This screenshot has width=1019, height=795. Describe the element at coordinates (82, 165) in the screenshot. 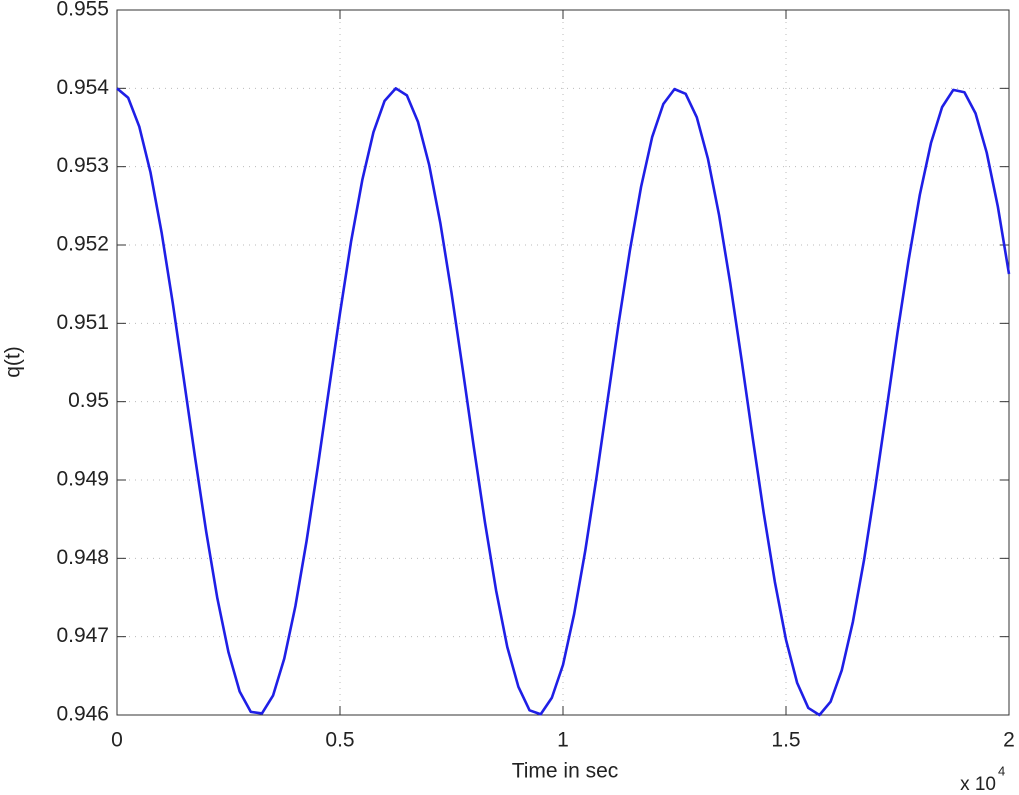

I see `y-tick-label: 0.953` at that location.